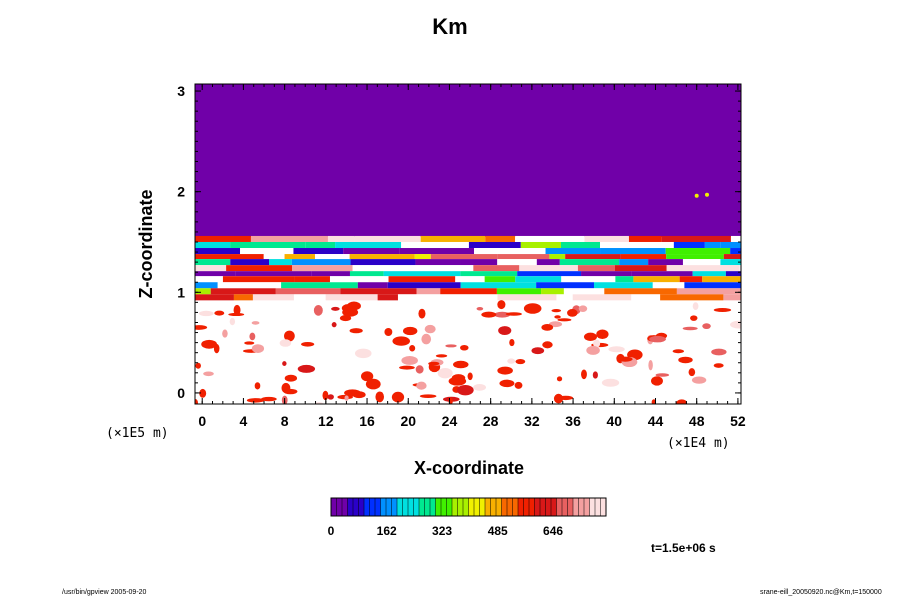 The height and width of the screenshot is (600, 900). Describe the element at coordinates (573, 421) in the screenshot. I see `x-tick-label: 36` at that location.